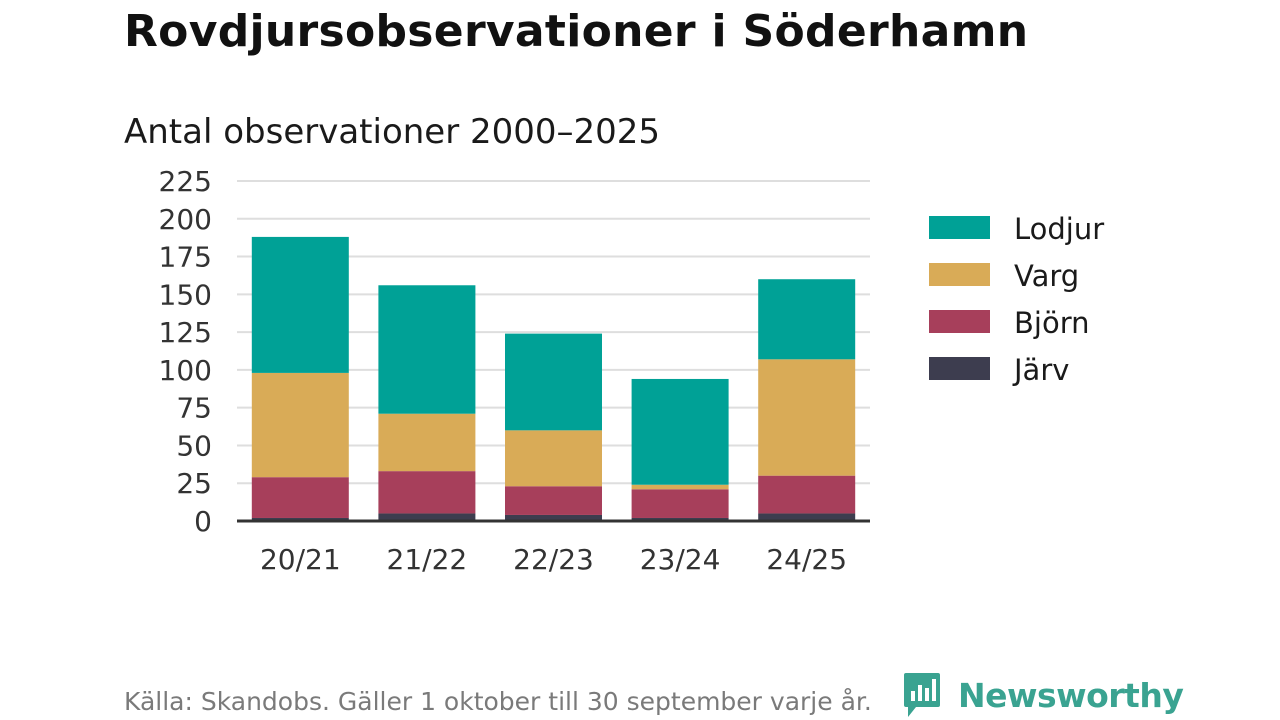 The image size is (1280, 720). Describe the element at coordinates (194, 483) in the screenshot. I see `y-tick-label: 25` at that location.